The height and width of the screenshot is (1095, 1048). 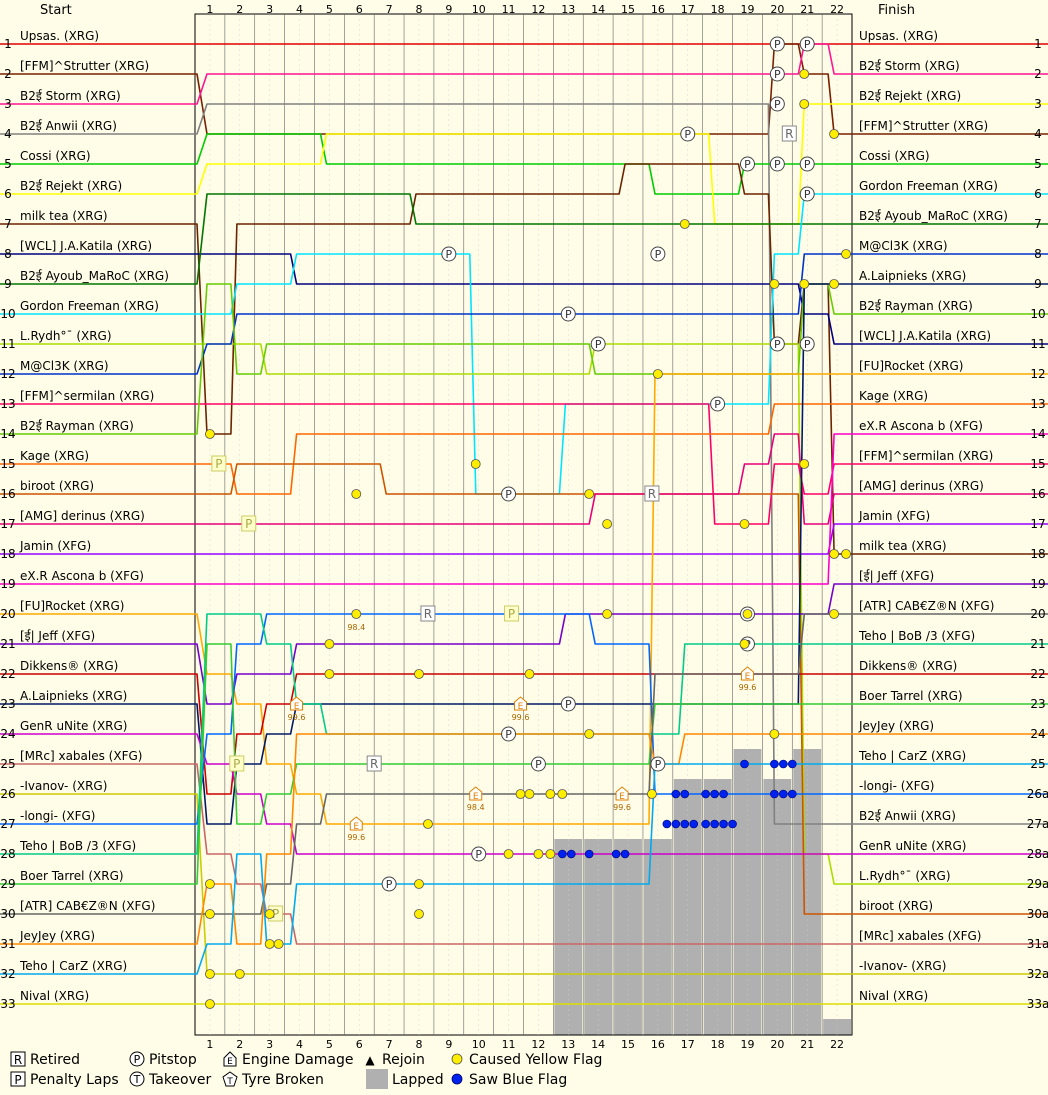 What do you see at coordinates (652, 493) in the screenshot?
I see `retired-box` at bounding box center [652, 493].